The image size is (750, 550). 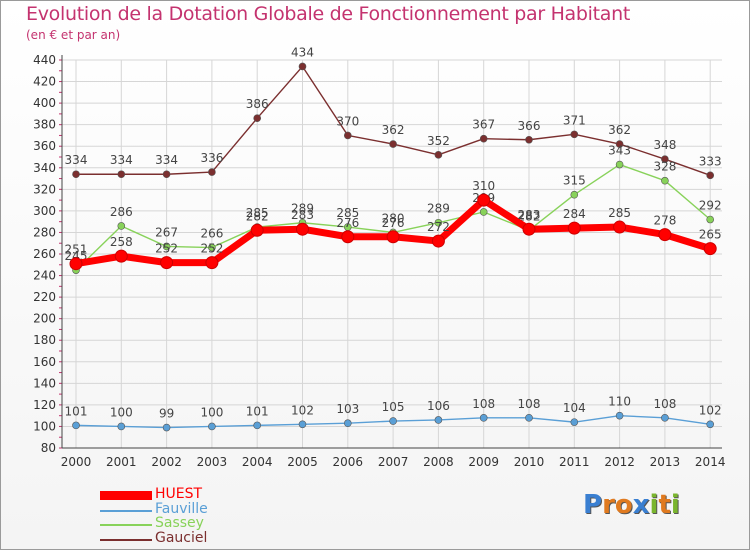 I want to click on logo-letter: x, so click(x=641, y=505).